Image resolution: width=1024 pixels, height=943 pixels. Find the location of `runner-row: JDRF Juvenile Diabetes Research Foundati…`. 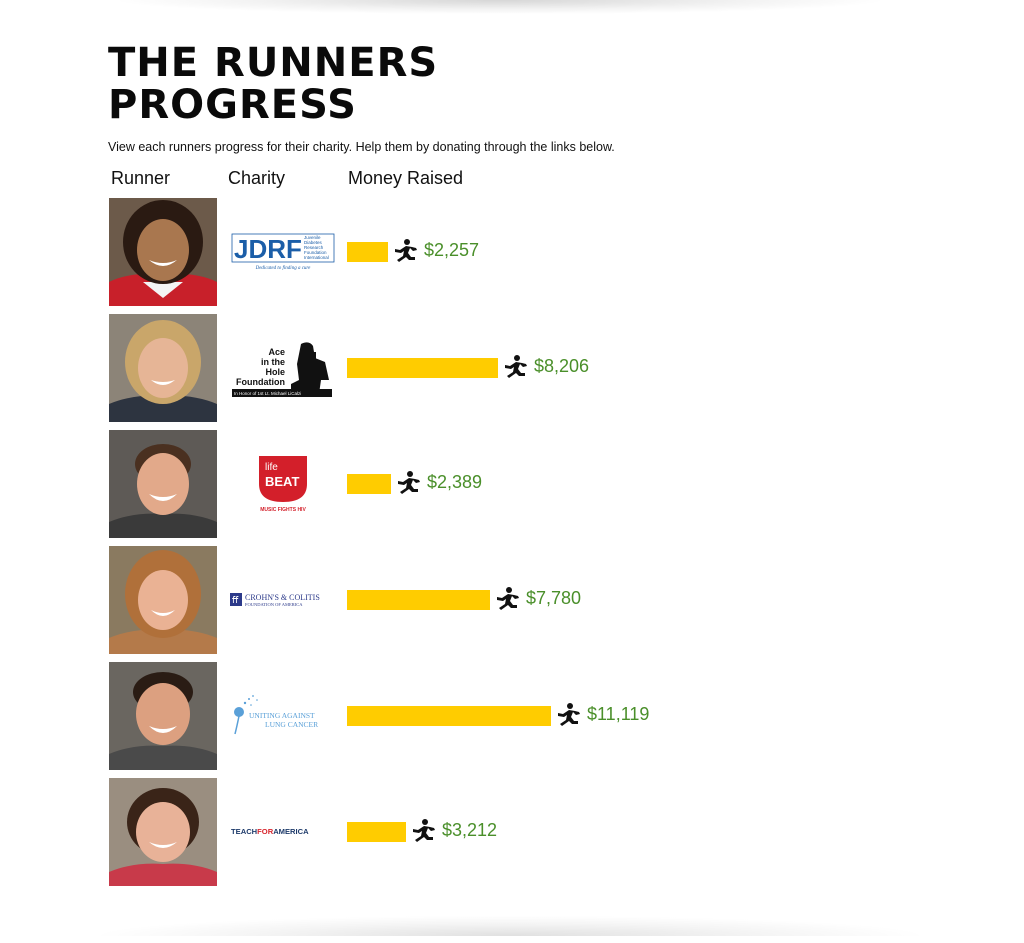

runner-row: JDRF Juvenile Diabetes Research Foundati… is located at coordinates (409, 252).